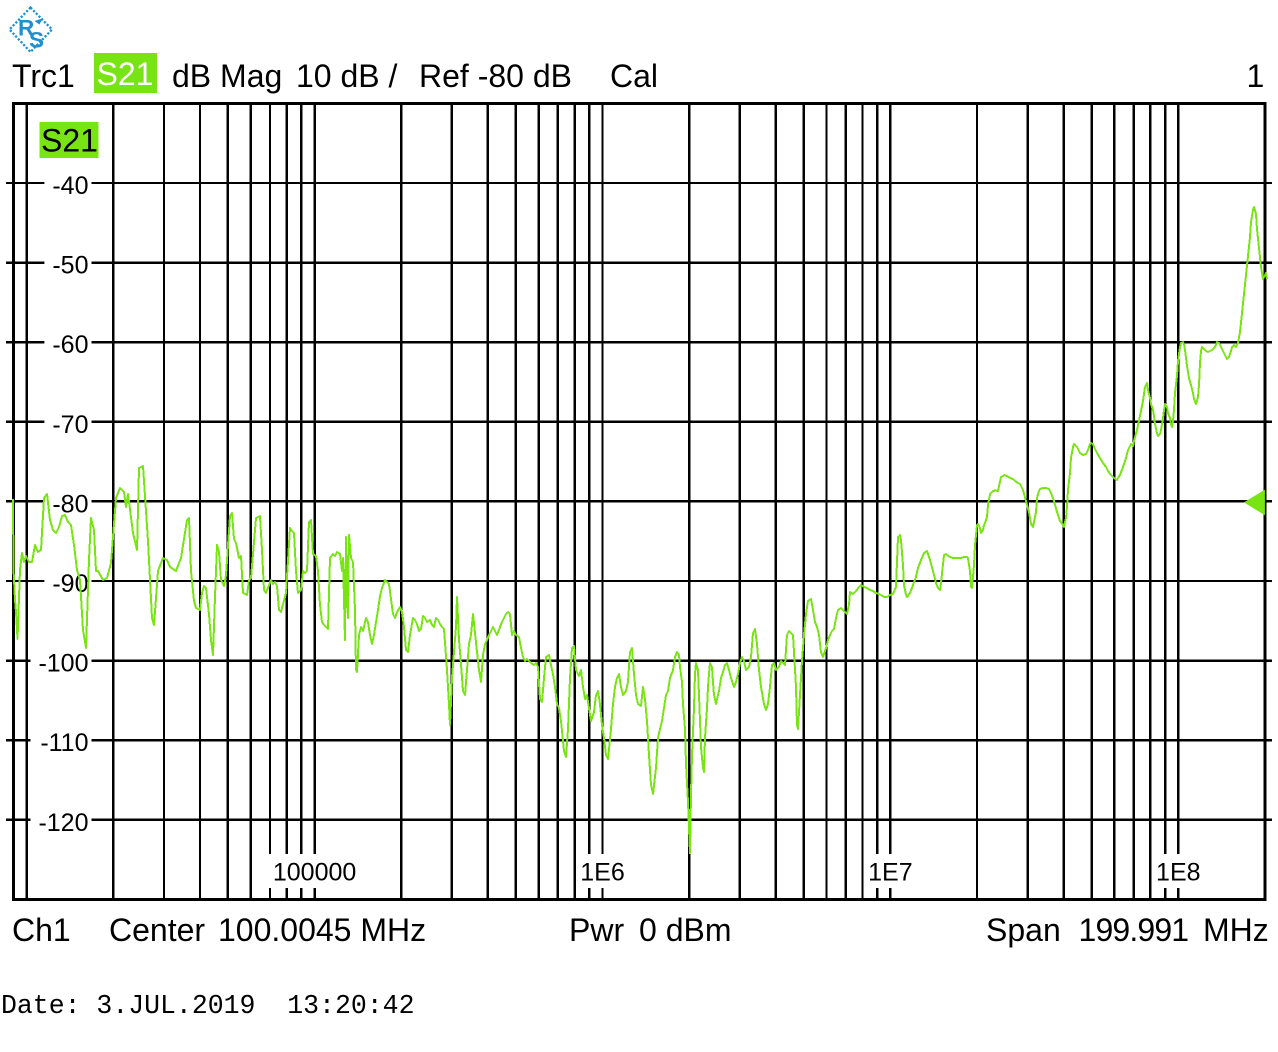 The image size is (1278, 1052). What do you see at coordinates (314, 873) in the screenshot?
I see `svg-text: 100000` at bounding box center [314, 873].